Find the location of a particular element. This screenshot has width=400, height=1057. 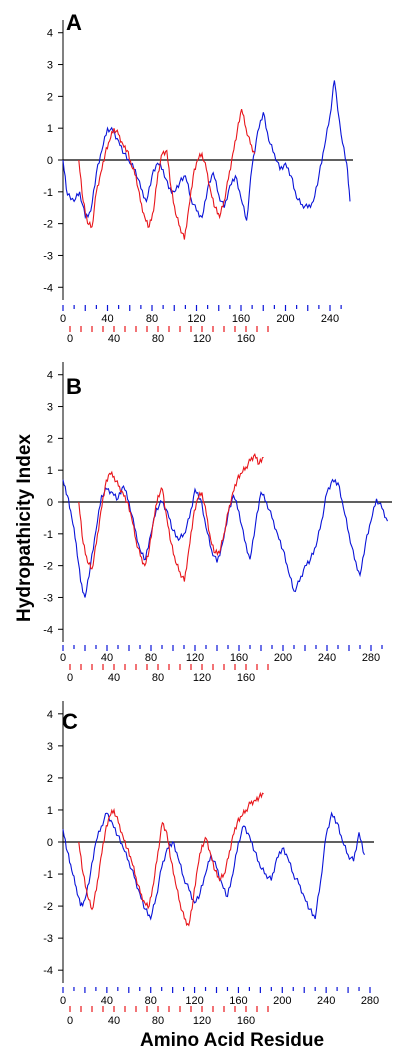

panel-label: C is located at coordinates (70, 721).